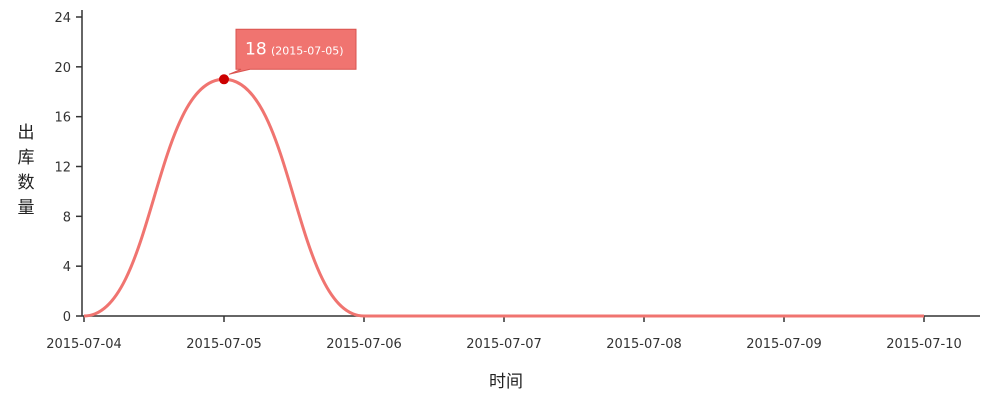  Describe the element at coordinates (67, 317) in the screenshot. I see `y-tick-label: 0` at that location.